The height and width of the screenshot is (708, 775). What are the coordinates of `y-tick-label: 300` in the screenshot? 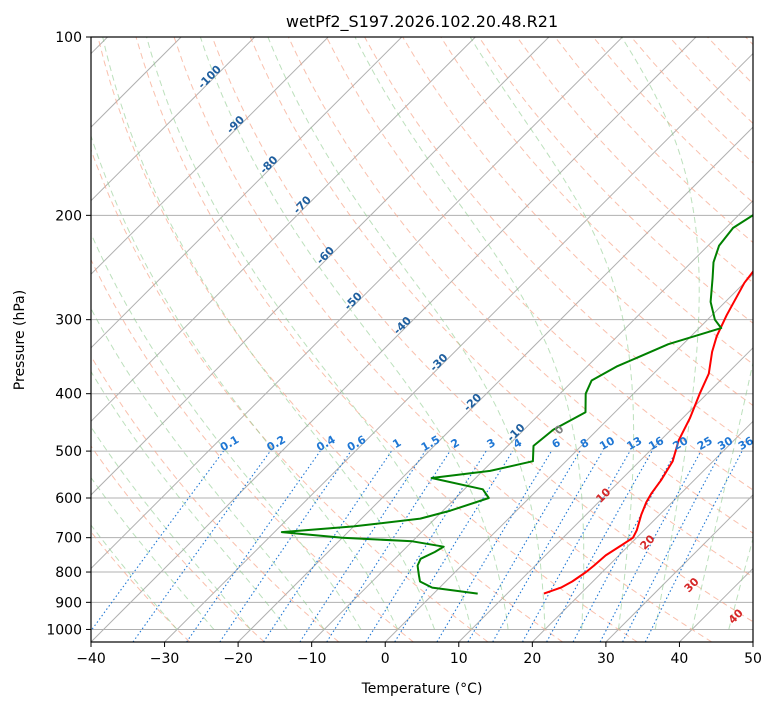 It's located at (68, 321).